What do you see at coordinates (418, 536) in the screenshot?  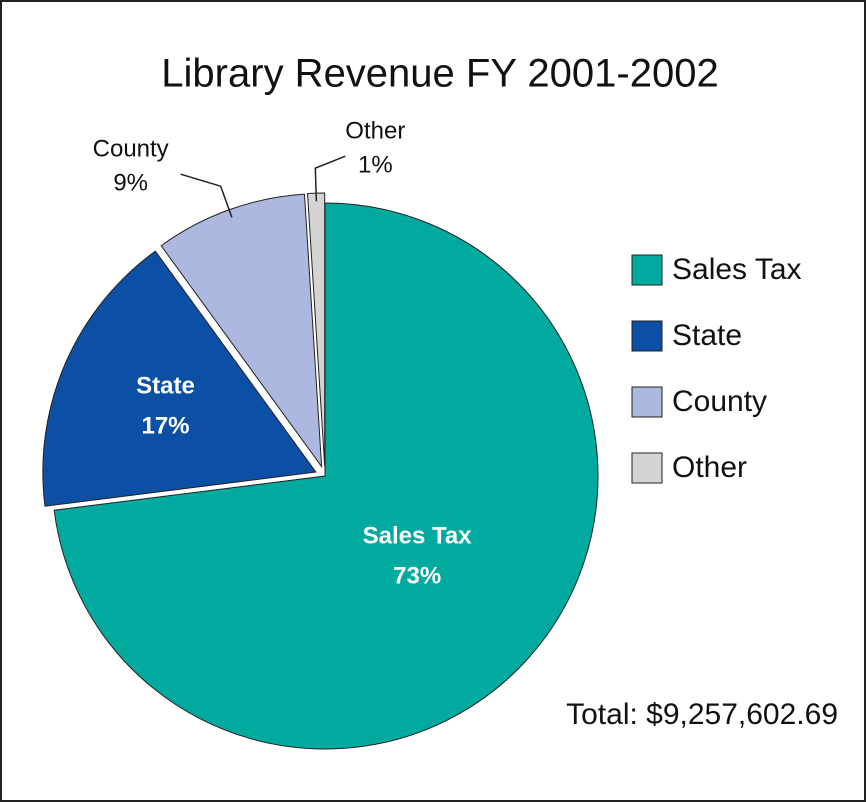 I see `slice-label: Sales Tax` at bounding box center [418, 536].